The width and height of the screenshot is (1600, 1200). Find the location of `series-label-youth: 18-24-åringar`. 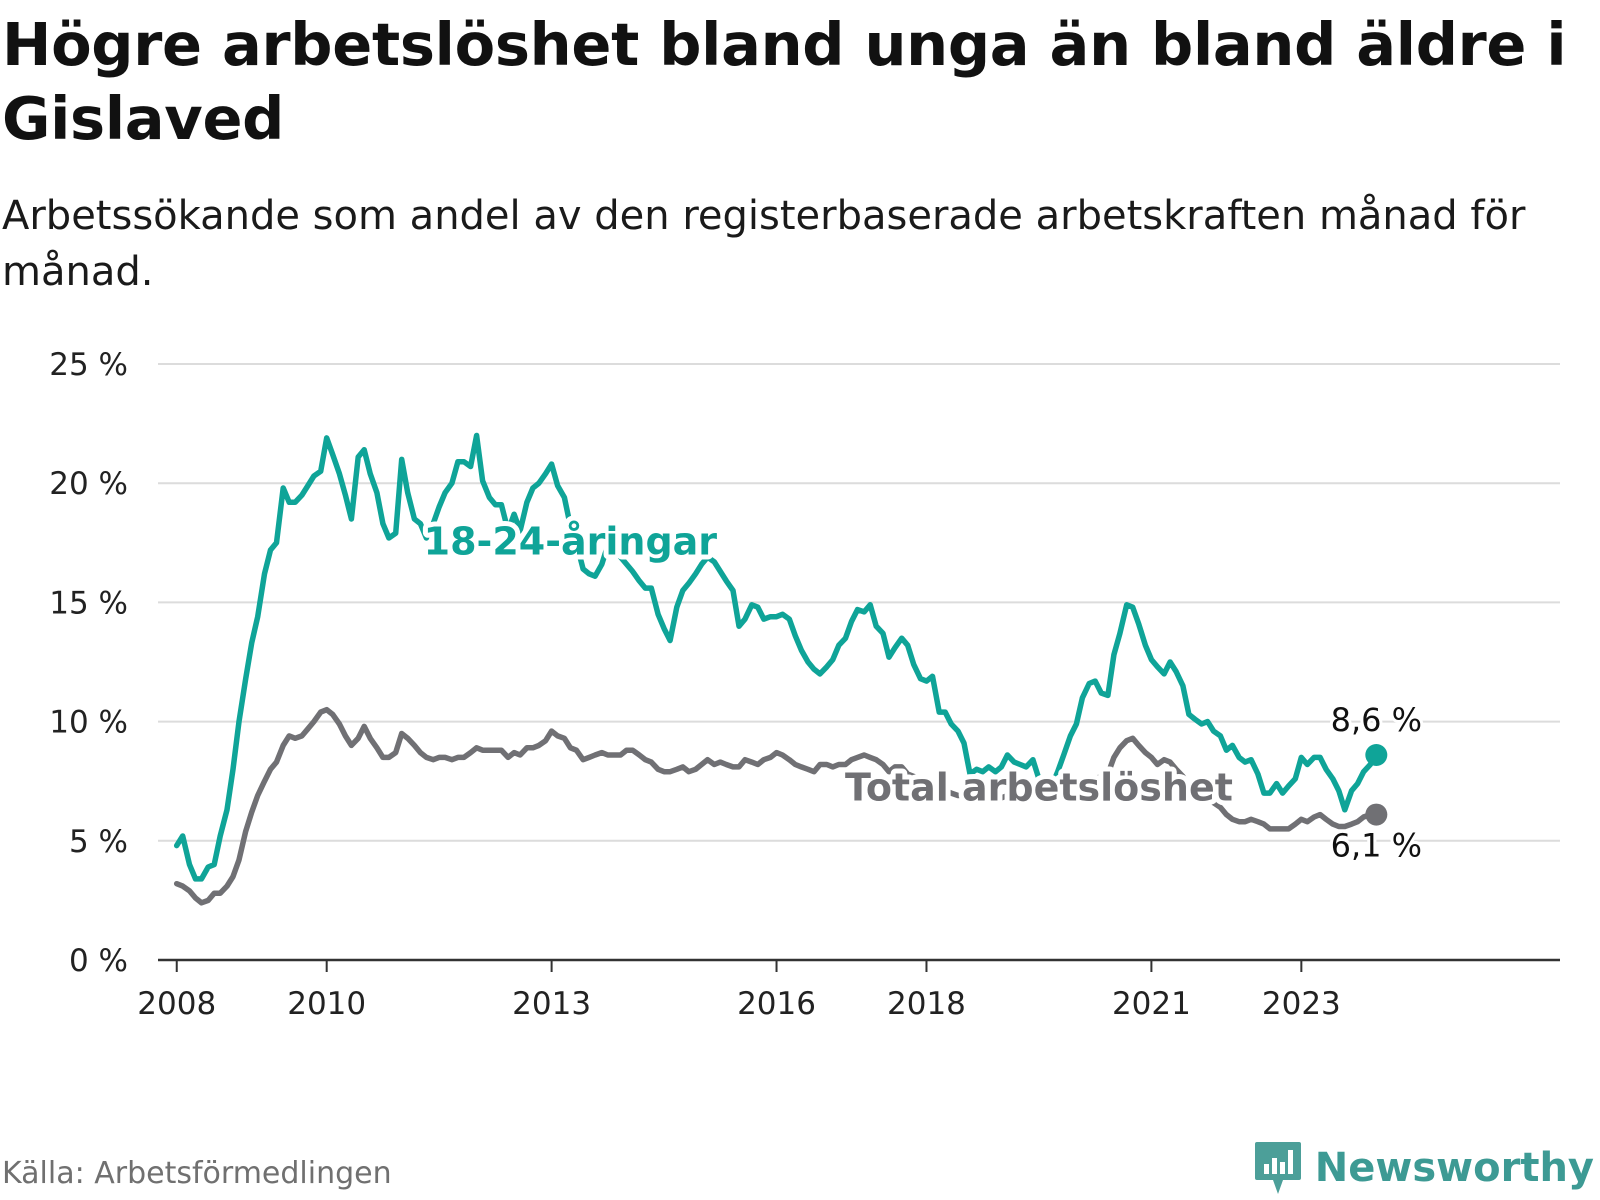

series-label-youth: 18-24-åringar is located at coordinates (571, 542).